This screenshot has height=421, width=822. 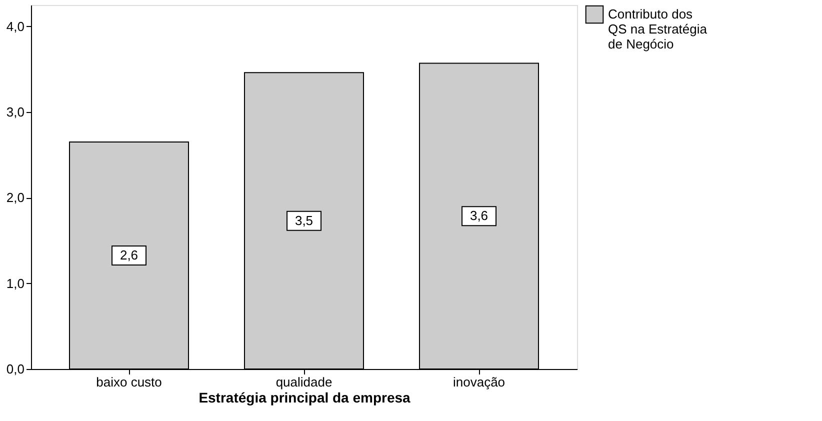 What do you see at coordinates (658, 29) in the screenshot?
I see `legend-label: Contributo dos QS na Estratégia de Negócio` at bounding box center [658, 29].